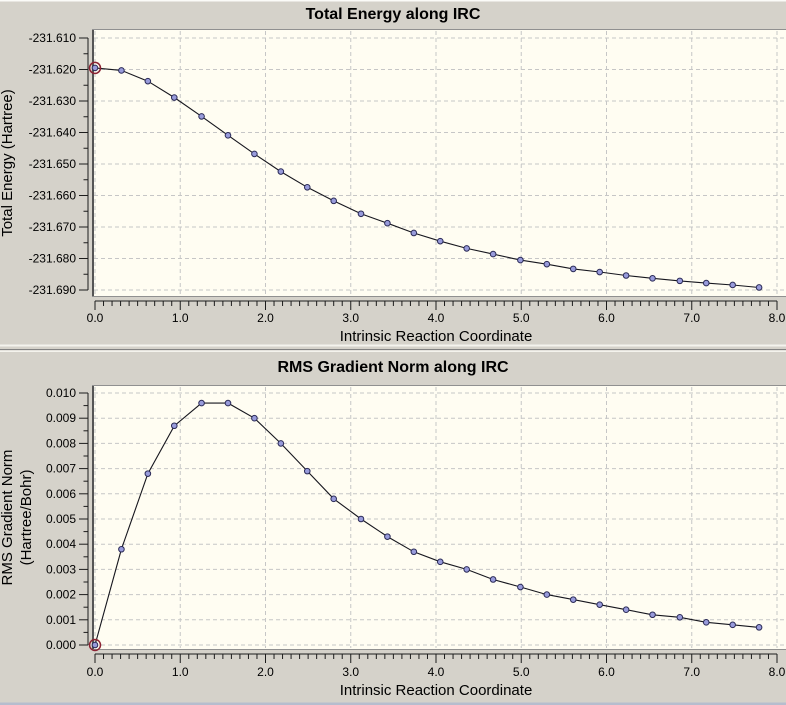 The width and height of the screenshot is (786, 705). What do you see at coordinates (61, 595) in the screenshot?
I see `y-tick-label: 0.002` at bounding box center [61, 595].